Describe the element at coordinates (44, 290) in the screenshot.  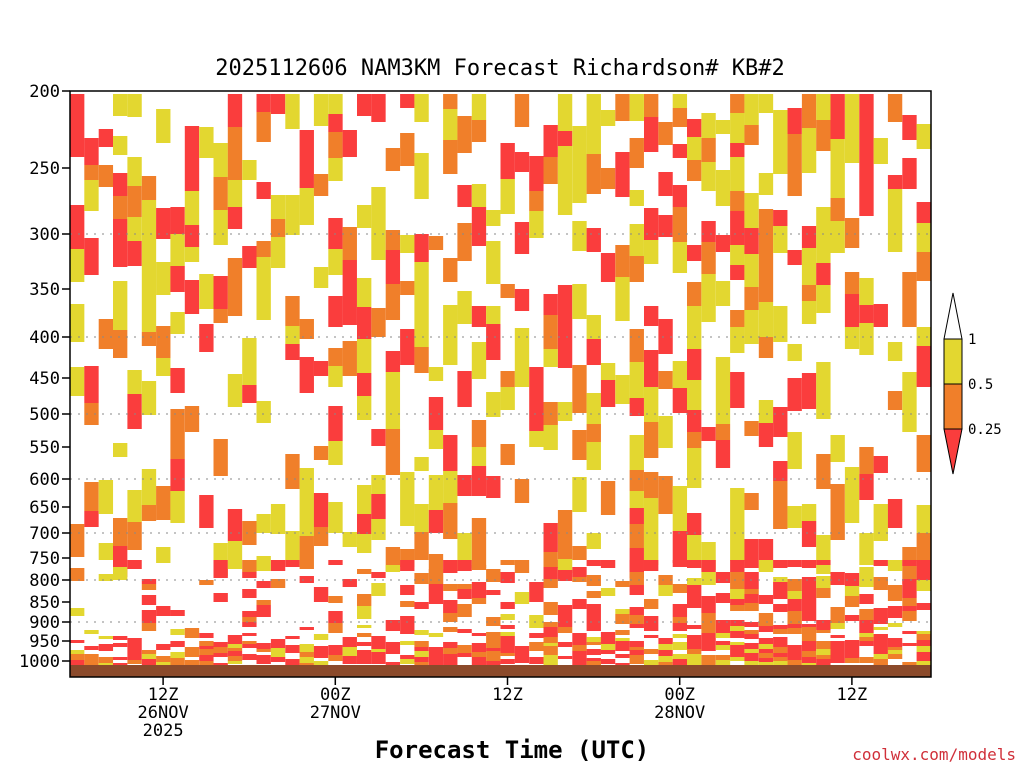
I see `y-tick-label: 350` at that location.